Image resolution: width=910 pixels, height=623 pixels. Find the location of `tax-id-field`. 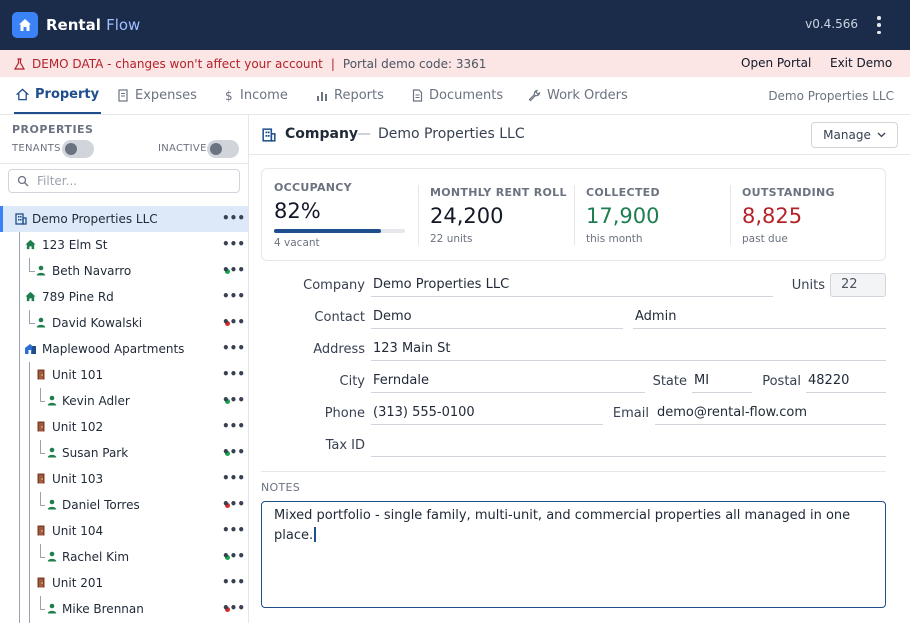

tax-id-field is located at coordinates (628, 445).